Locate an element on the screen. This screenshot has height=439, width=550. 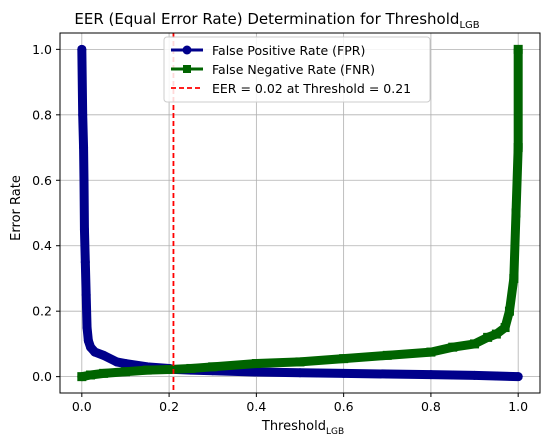
legend-fnr-label: False Negative Rate (FNR) is located at coordinates (293, 69).